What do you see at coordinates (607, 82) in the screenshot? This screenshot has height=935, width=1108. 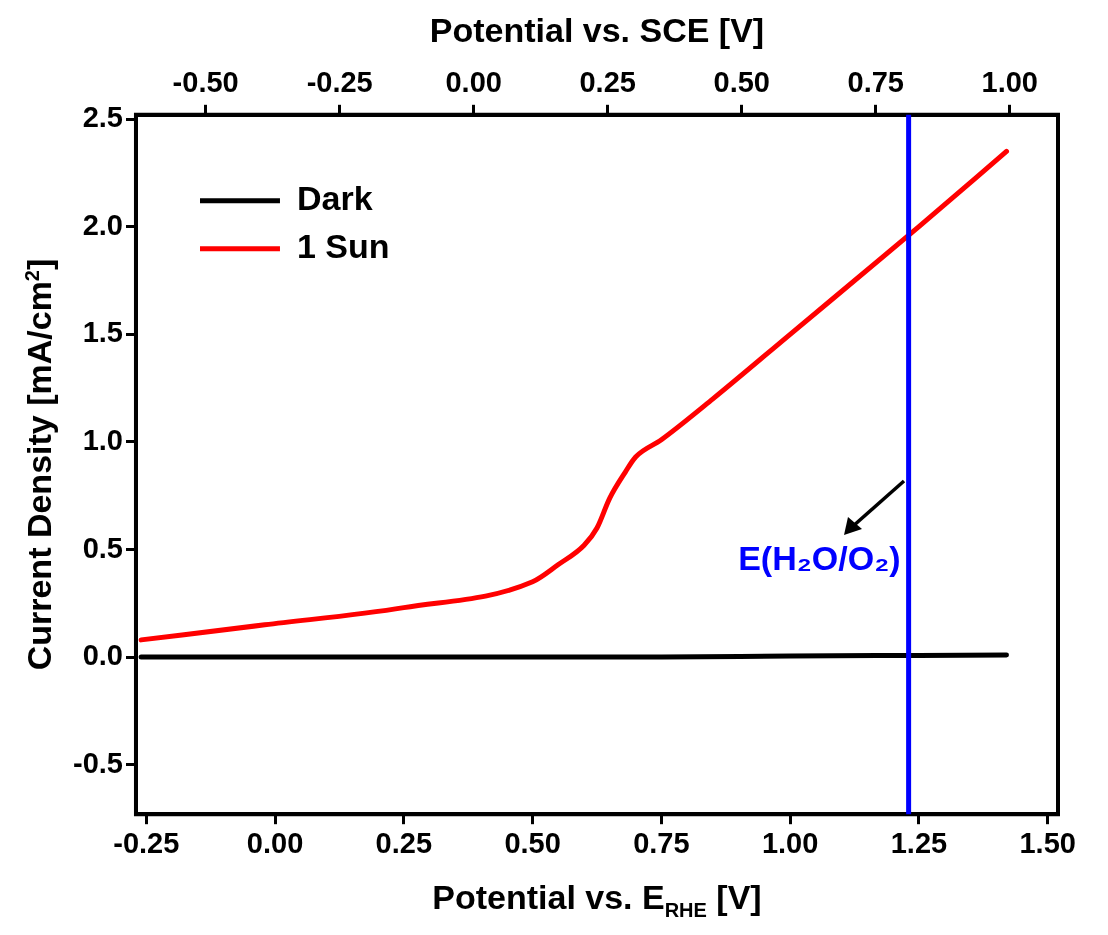 I see `x2-tick-label: 0.25` at bounding box center [607, 82].